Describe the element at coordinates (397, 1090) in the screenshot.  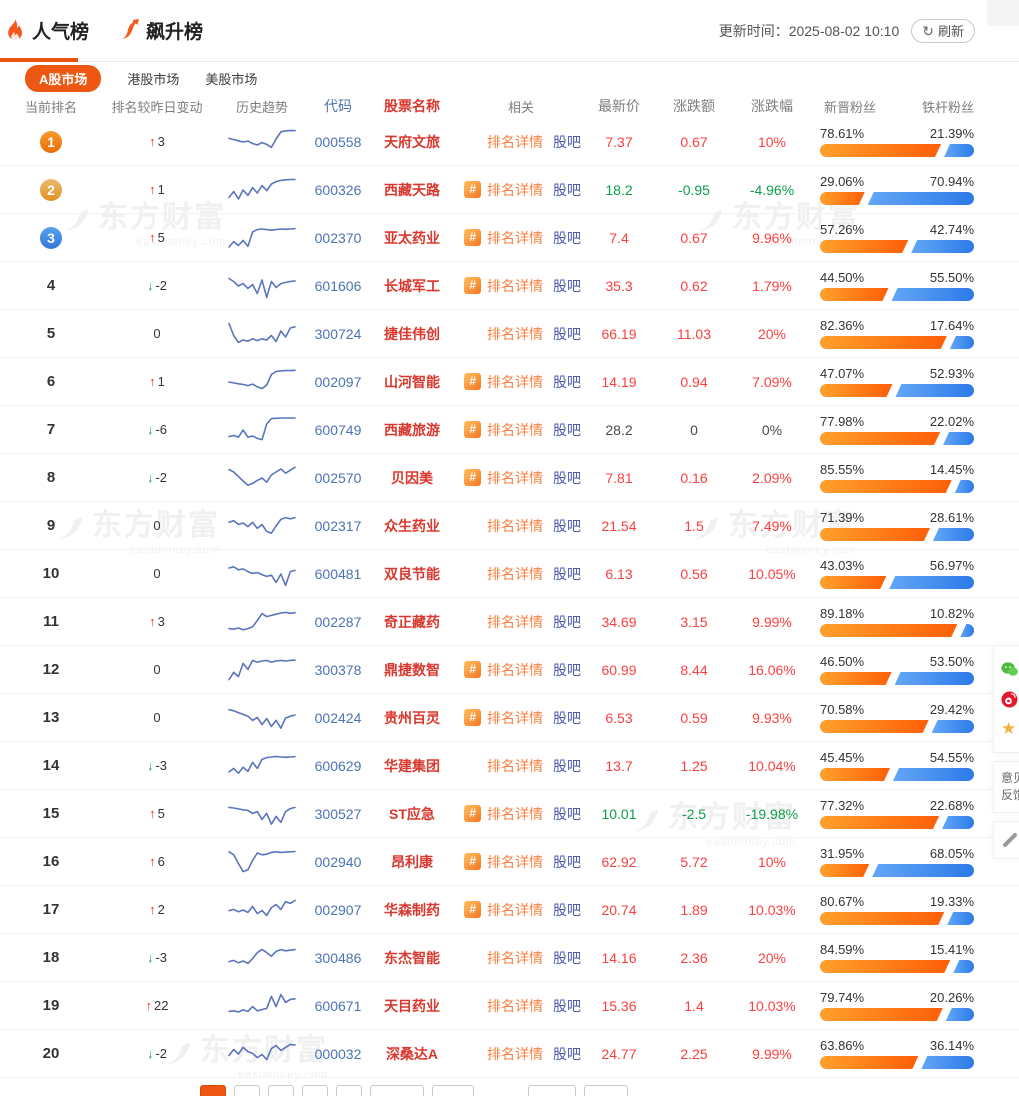
I see `page-next-button` at that location.